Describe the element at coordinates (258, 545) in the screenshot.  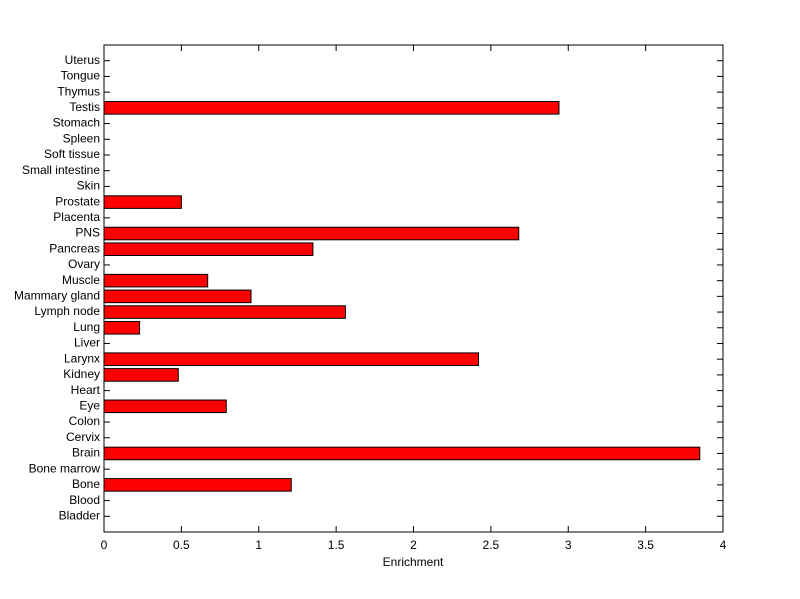
I see `x-tick-label: 1` at that location.